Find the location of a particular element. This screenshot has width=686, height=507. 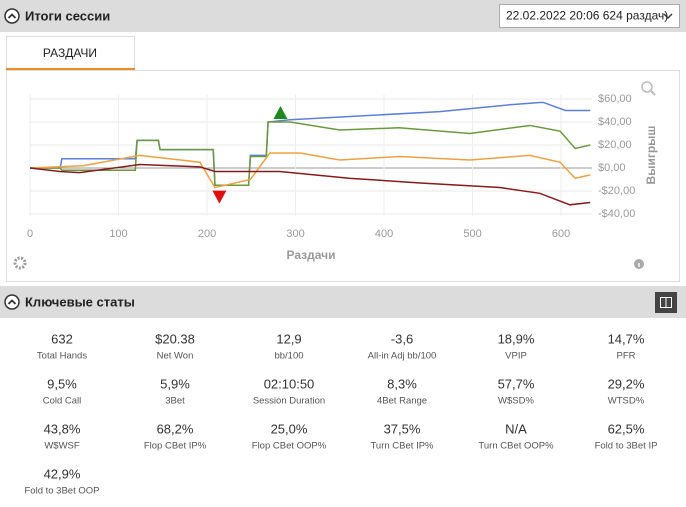

y-tick-label: $60,00 is located at coordinates (615, 99).